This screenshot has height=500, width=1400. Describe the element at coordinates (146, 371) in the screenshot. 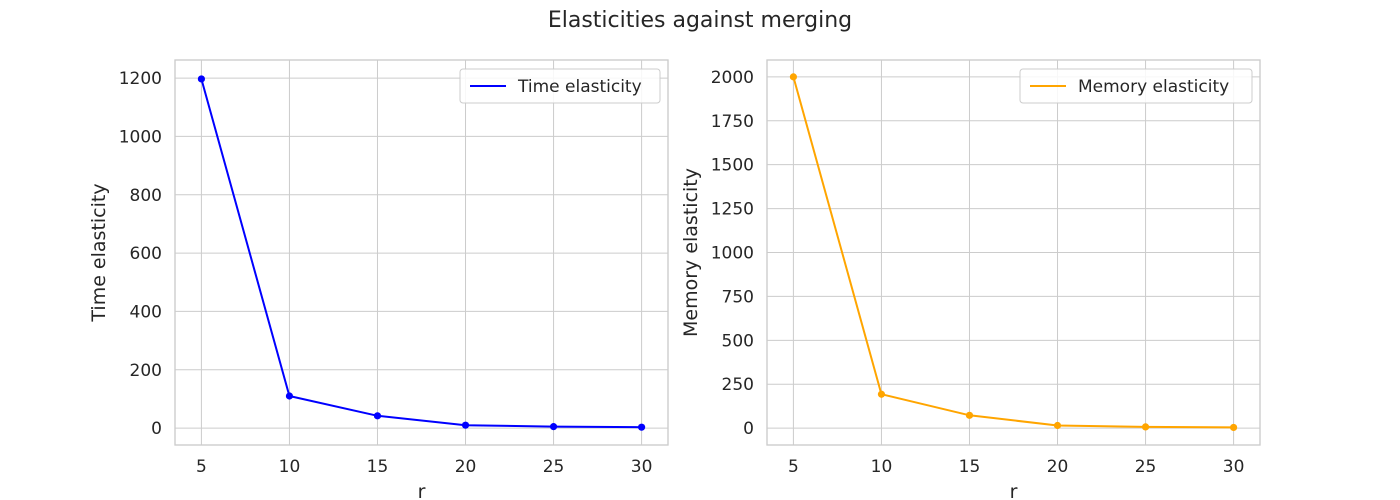

I see `y-tick-label: 200` at that location.